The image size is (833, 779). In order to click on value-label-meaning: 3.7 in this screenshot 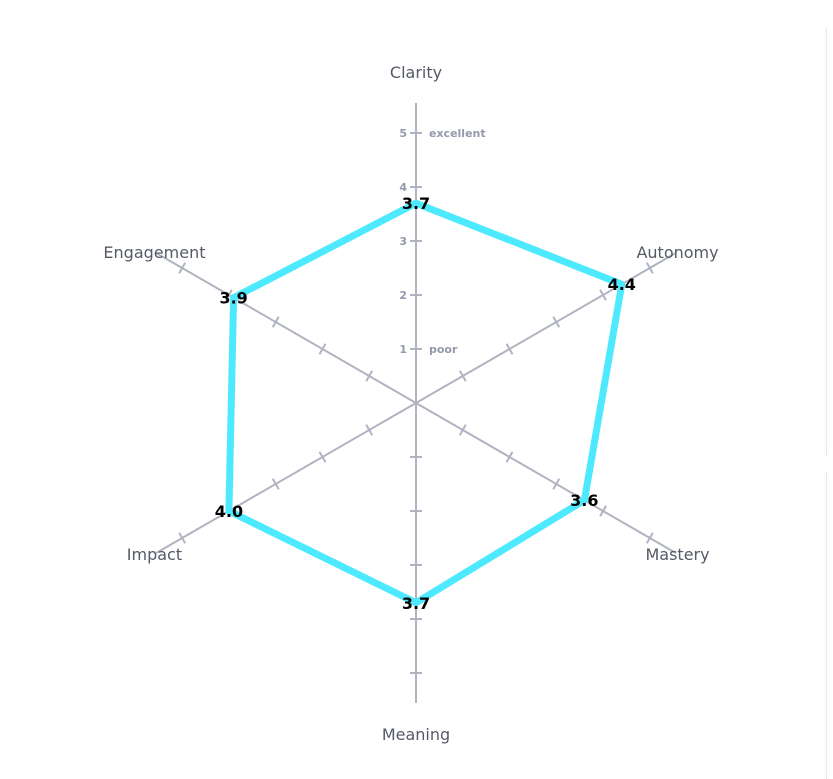, I will do `click(416, 603)`.